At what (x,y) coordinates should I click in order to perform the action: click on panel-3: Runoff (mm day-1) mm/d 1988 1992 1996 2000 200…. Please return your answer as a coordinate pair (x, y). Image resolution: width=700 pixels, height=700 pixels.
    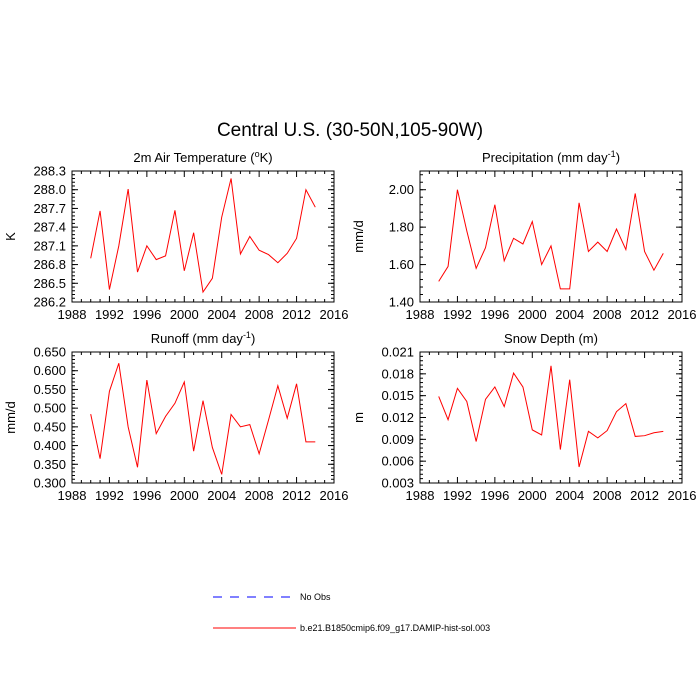
    Looking at the image, I should click on (175, 416).